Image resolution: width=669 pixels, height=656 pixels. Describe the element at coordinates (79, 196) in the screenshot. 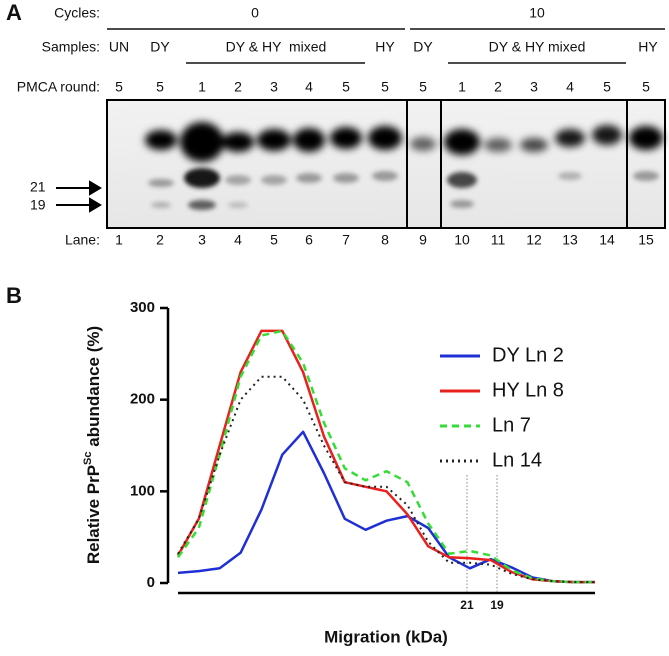

I see `marker-arrows` at that location.